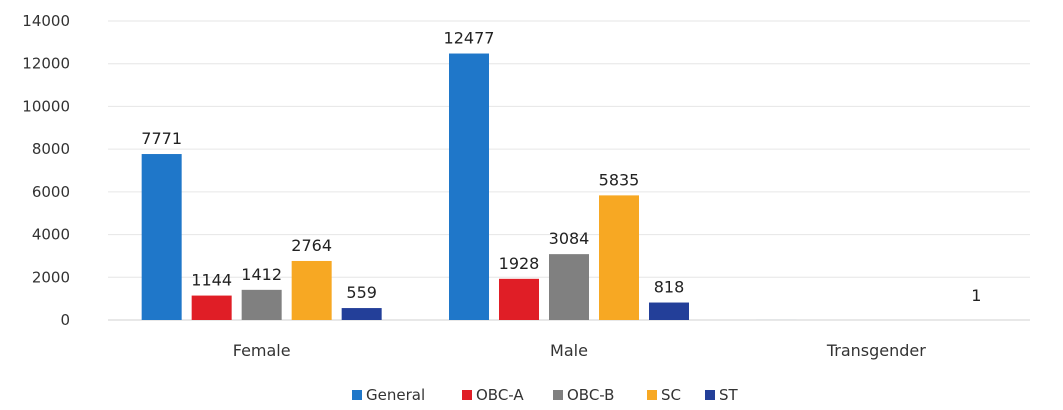  I want to click on x-category-label: Female, so click(262, 350).